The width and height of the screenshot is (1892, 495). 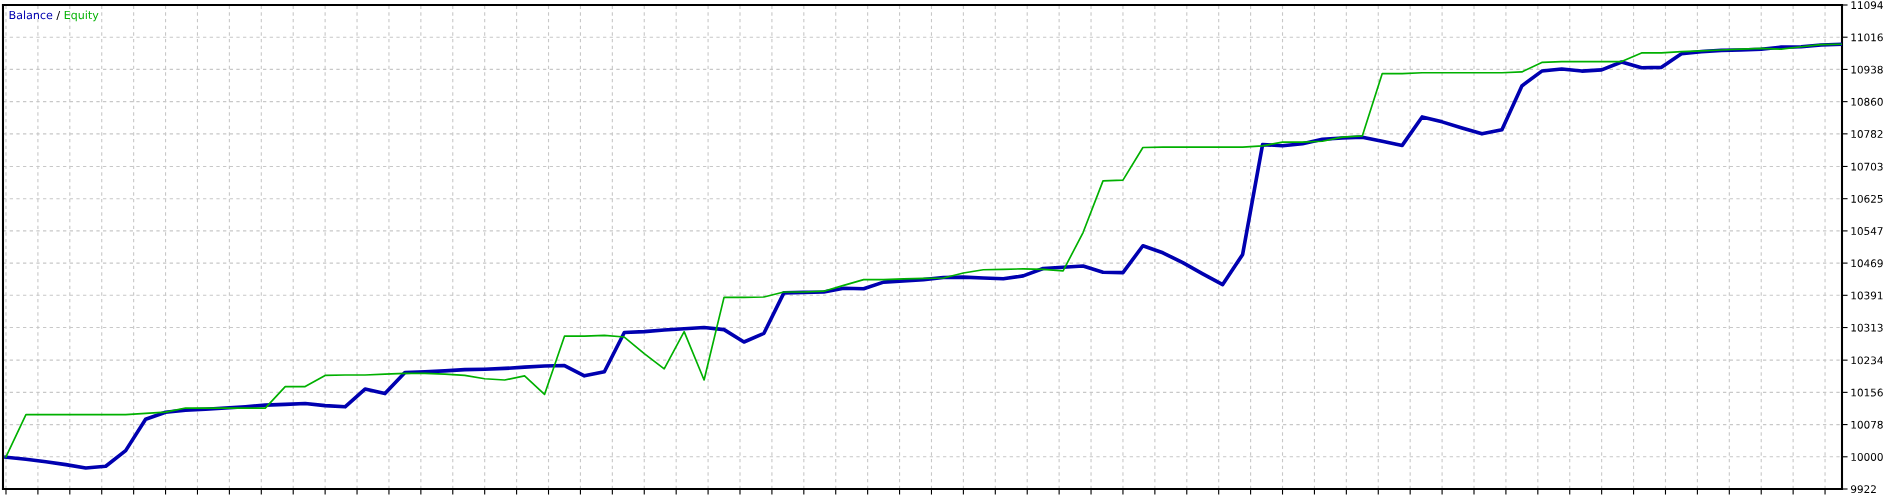 What do you see at coordinates (1867, 231) in the screenshot?
I see `y-tick-label: 10547` at bounding box center [1867, 231].